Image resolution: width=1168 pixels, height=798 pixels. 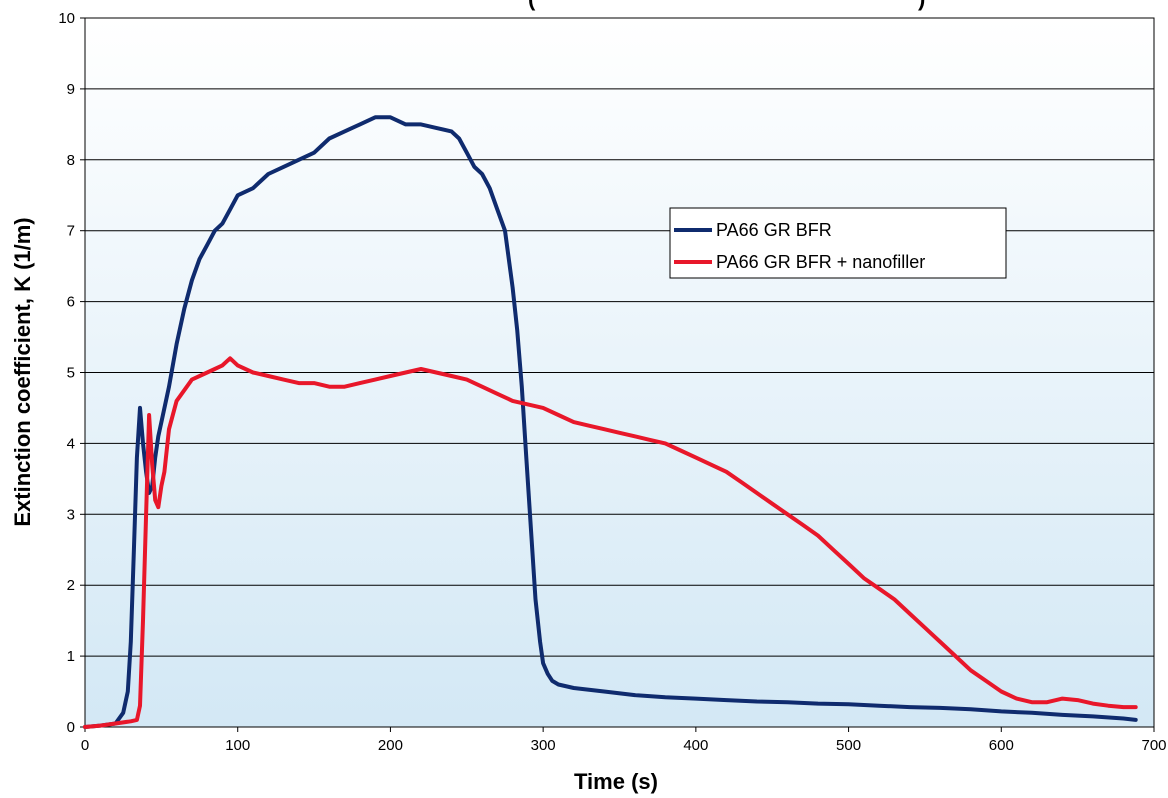 I want to click on x-axis-ticks: 0 100 200 300 400 500 600 700, so click(x=624, y=740).